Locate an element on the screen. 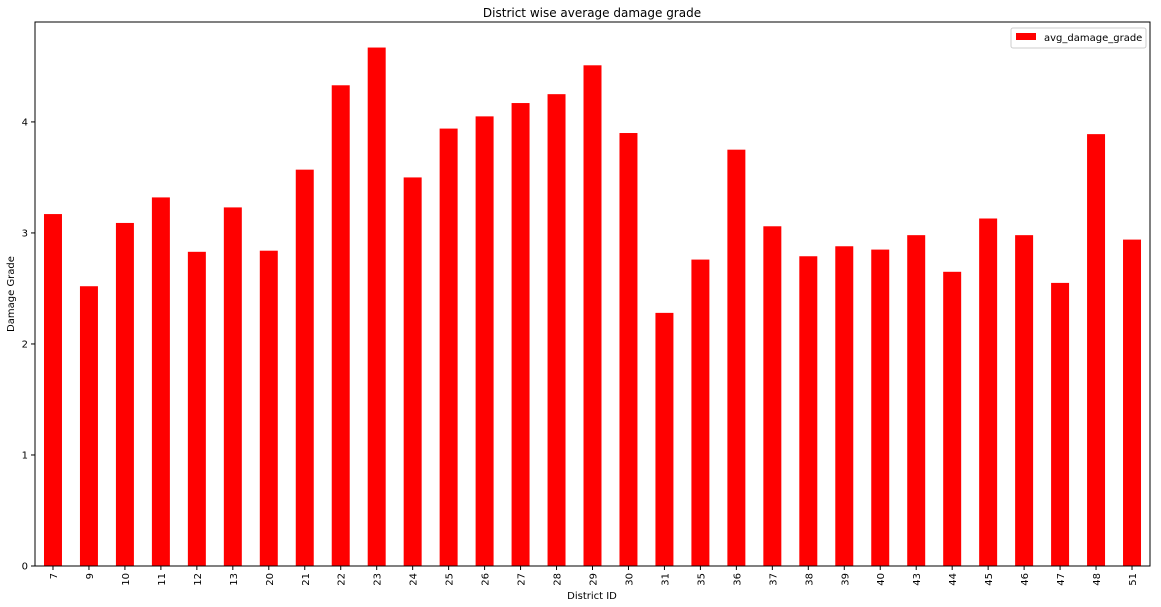 Image resolution: width=1161 pixels, height=607 pixels. x-tick-label: 10 is located at coordinates (126, 579).